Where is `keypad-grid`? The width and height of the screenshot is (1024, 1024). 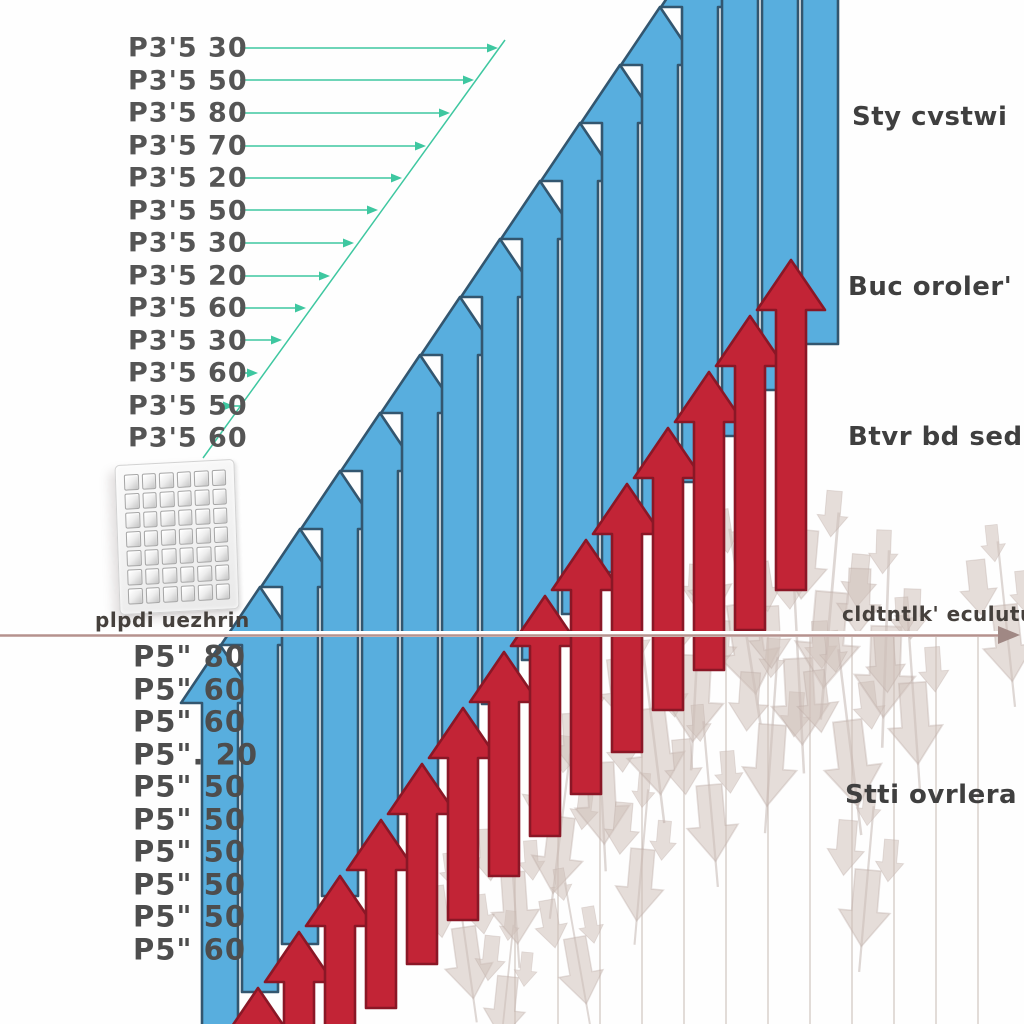
keypad-grid is located at coordinates (177, 537).